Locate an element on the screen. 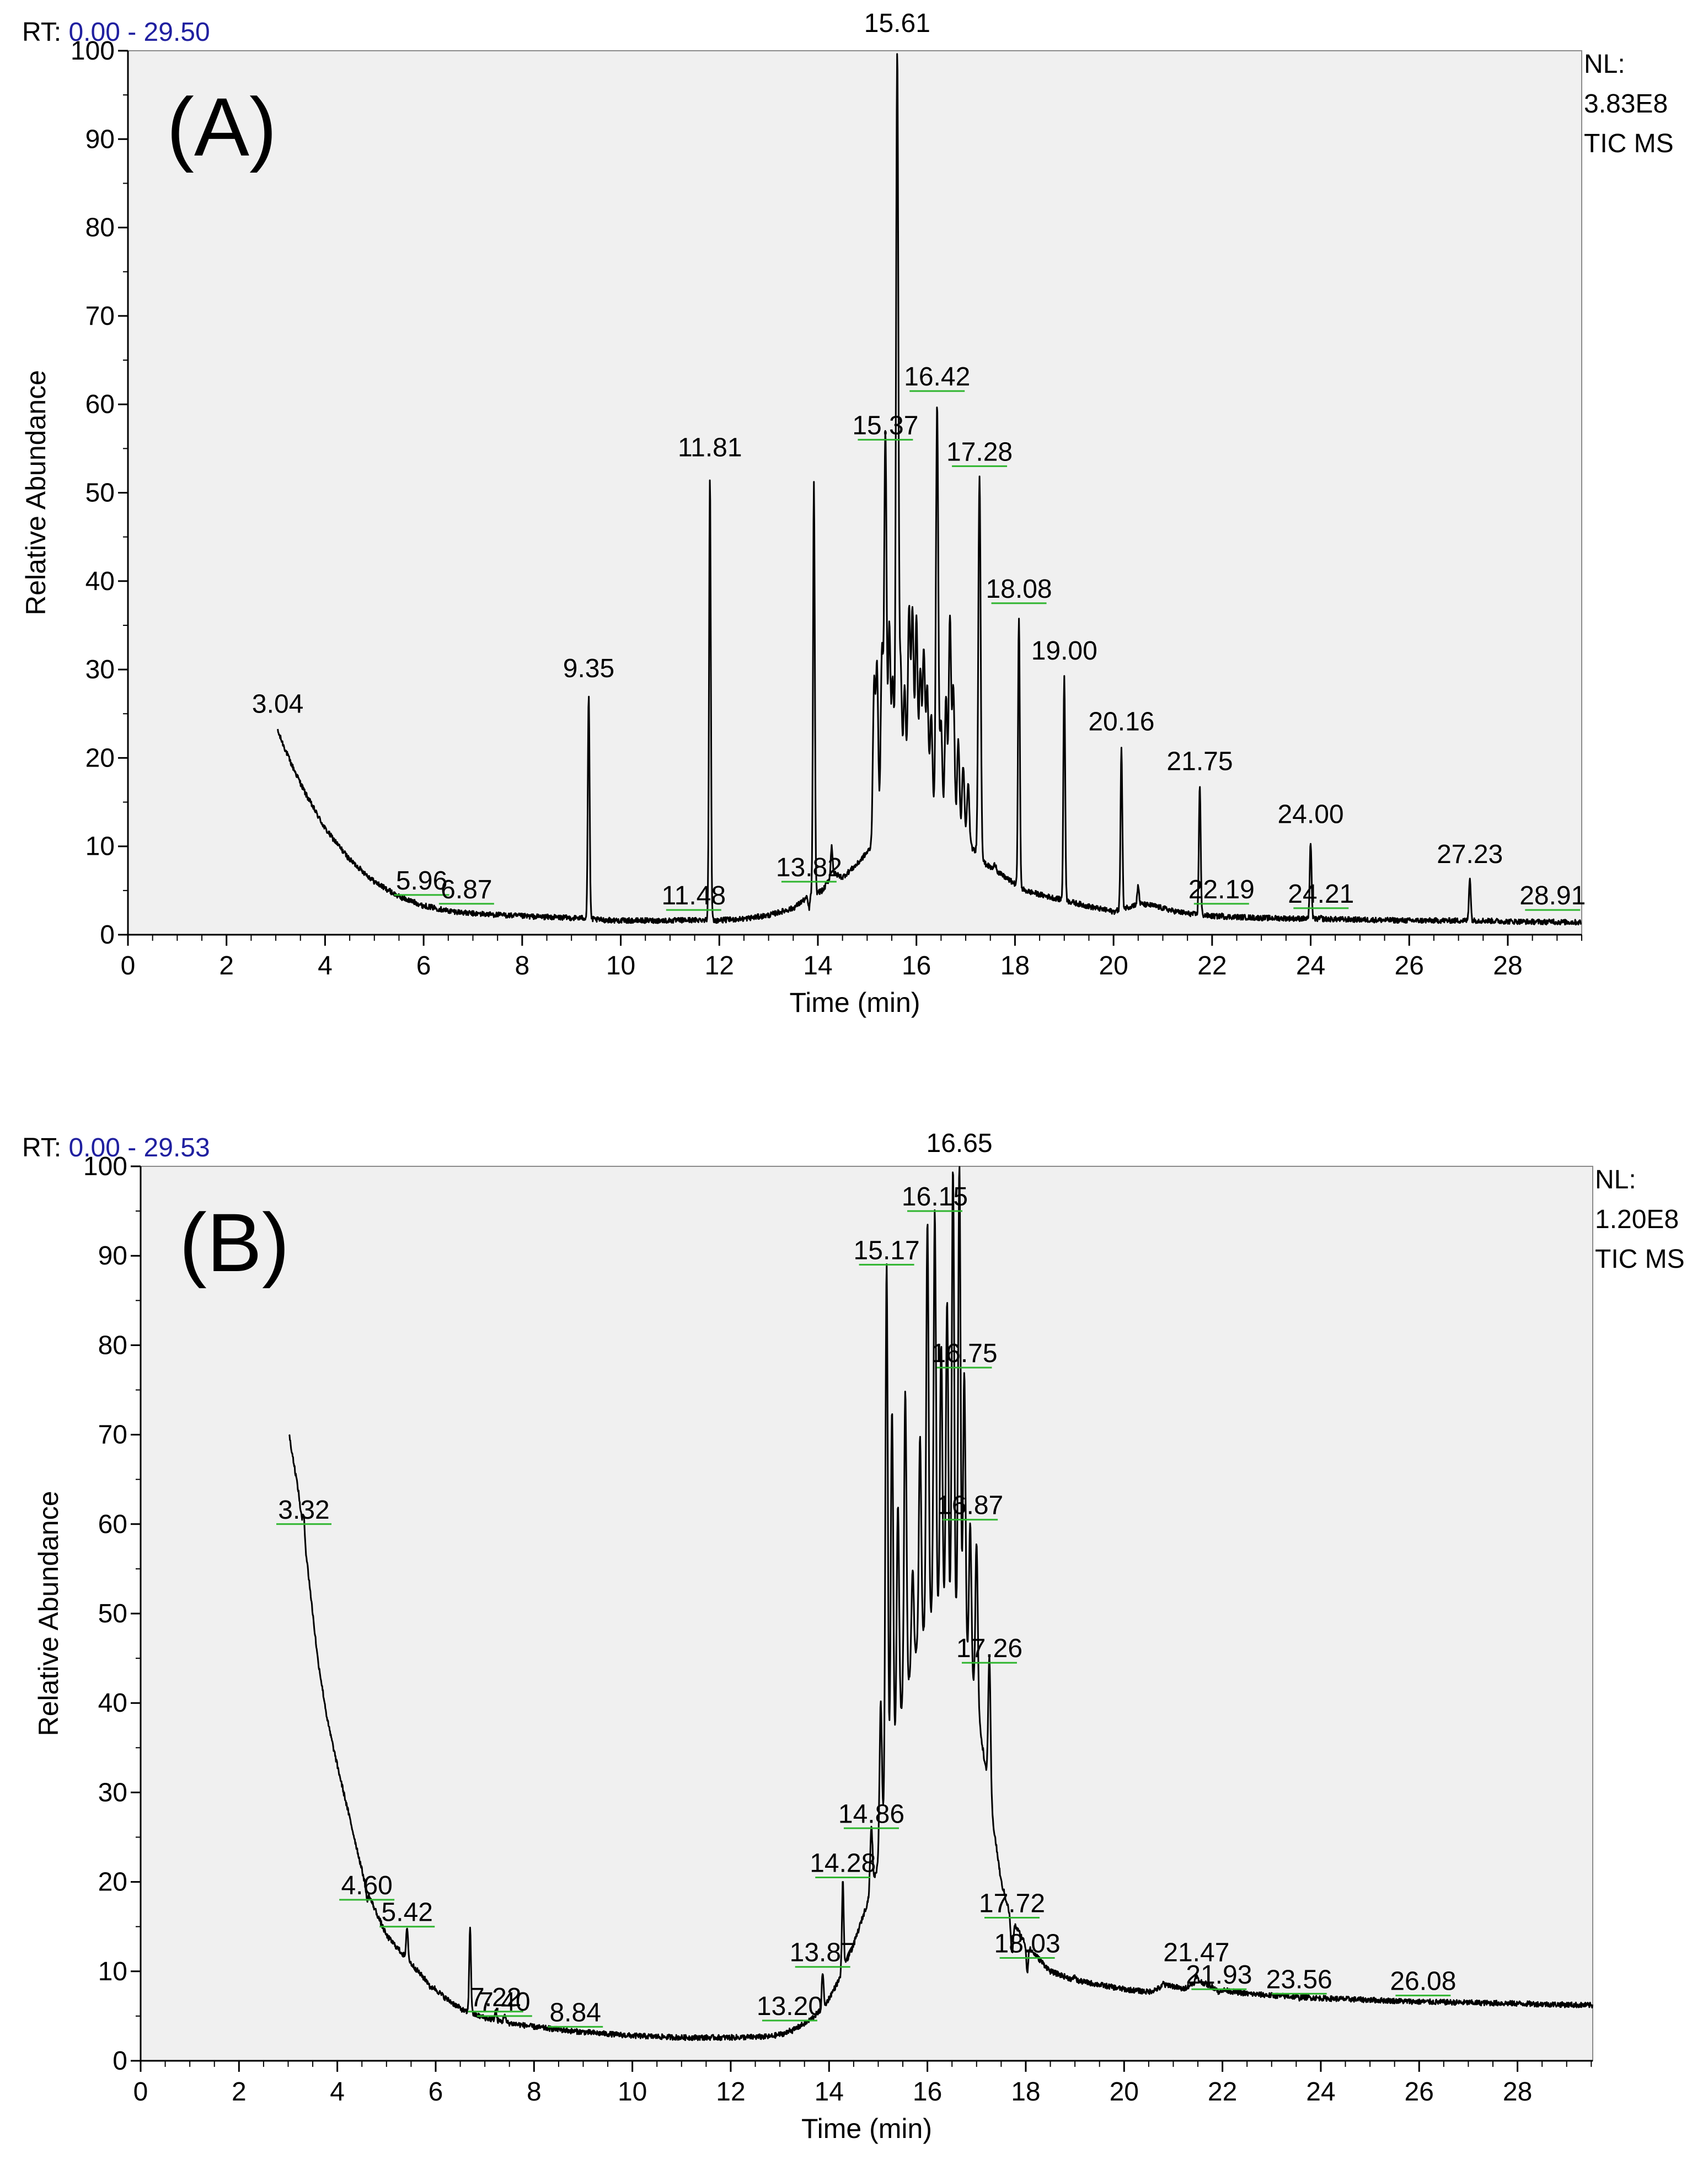 The width and height of the screenshot is (1708, 2181). x-tick-label-b: 18 is located at coordinates (1025, 2092).